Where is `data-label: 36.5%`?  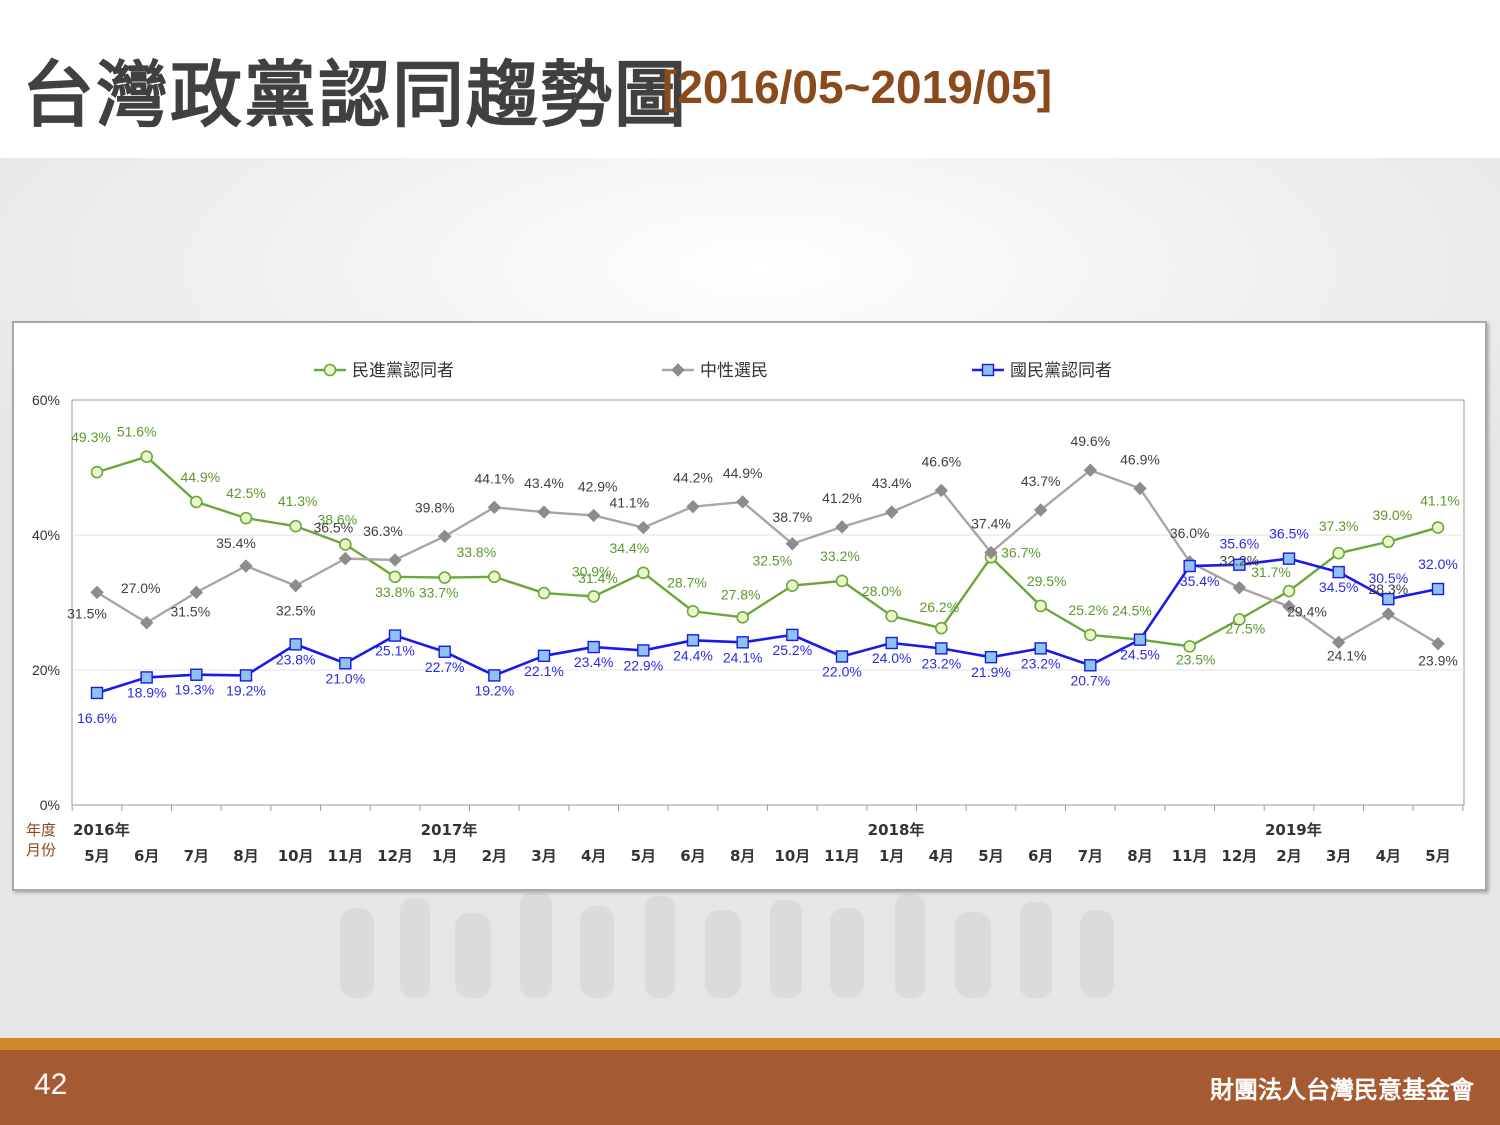
data-label: 36.5% is located at coordinates (333, 528).